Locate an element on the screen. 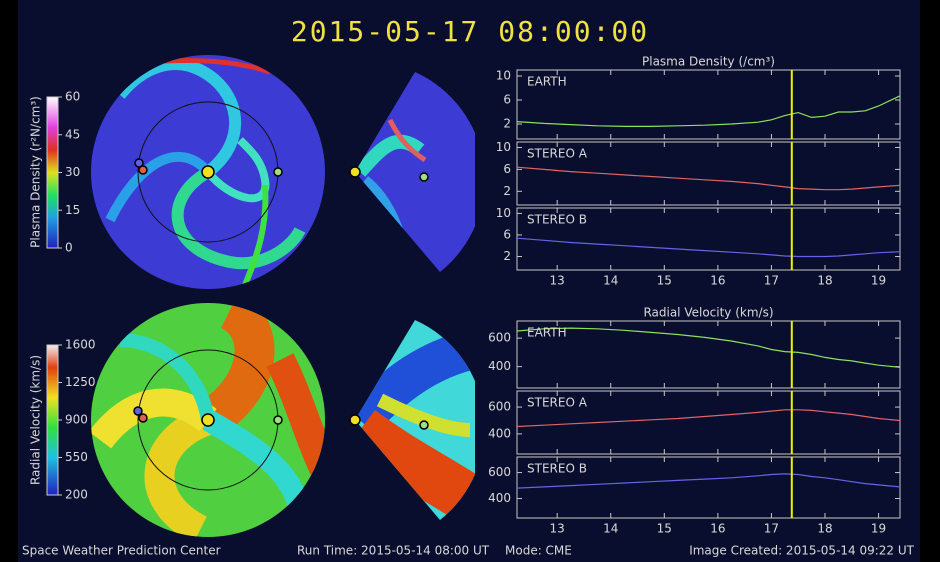 This screenshot has height=562, width=940. colorbar-label: Plasma Density (r²N/cm³) is located at coordinates (36, 172).